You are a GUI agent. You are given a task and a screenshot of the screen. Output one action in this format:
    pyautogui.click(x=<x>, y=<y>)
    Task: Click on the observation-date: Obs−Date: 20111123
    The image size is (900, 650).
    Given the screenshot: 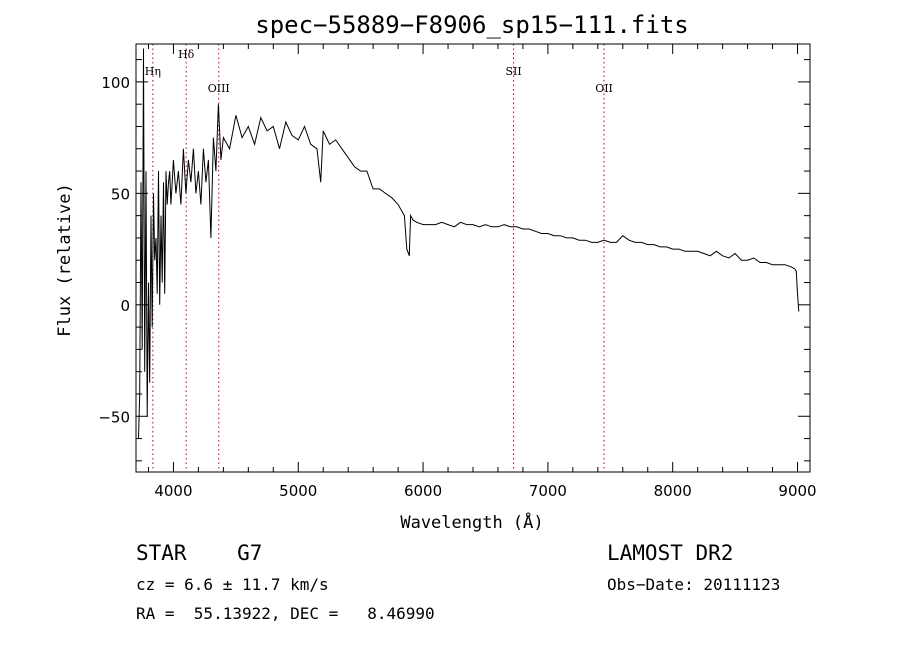 What is the action you would take?
    pyautogui.click(x=694, y=584)
    